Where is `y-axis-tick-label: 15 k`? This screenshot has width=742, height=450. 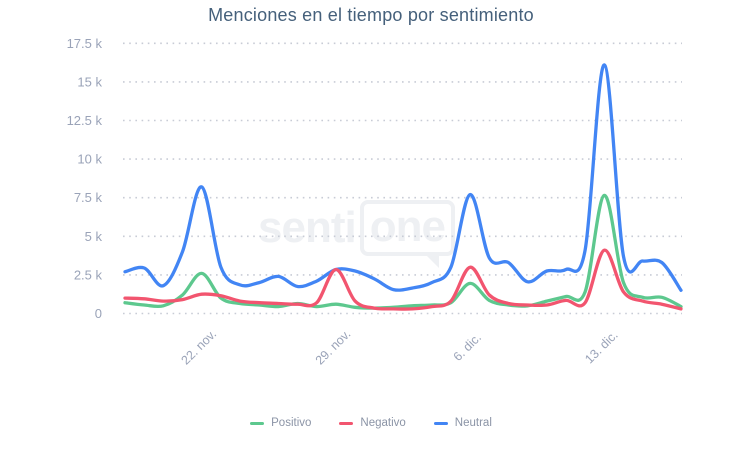
y-axis-tick-label: 15 k is located at coordinates (89, 81).